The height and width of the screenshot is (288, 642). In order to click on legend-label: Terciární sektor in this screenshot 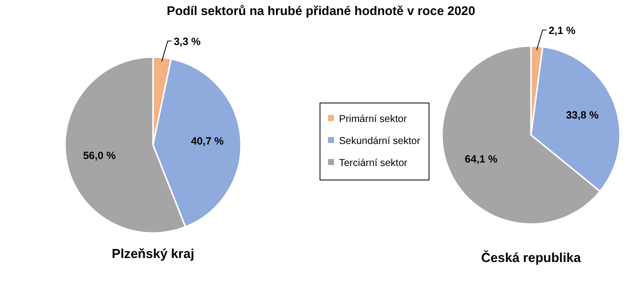, I will do `click(373, 163)`.